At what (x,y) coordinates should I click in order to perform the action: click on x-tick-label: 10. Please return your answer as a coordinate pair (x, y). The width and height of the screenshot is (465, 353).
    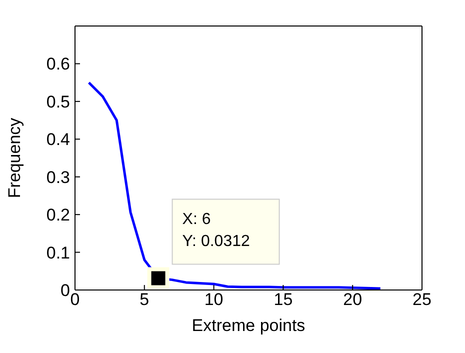
    Looking at the image, I should click on (214, 300).